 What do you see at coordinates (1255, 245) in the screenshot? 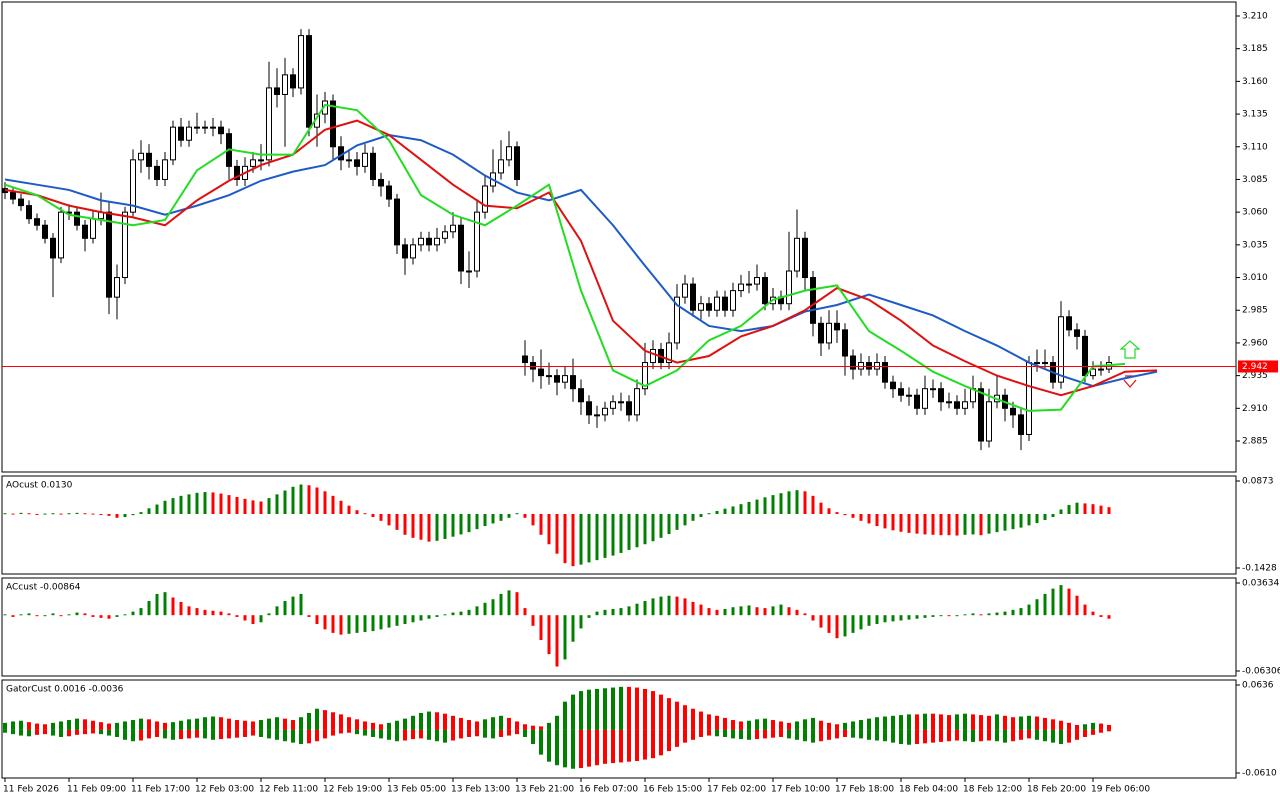
I see `y-tick-label: 3.035` at bounding box center [1255, 245].